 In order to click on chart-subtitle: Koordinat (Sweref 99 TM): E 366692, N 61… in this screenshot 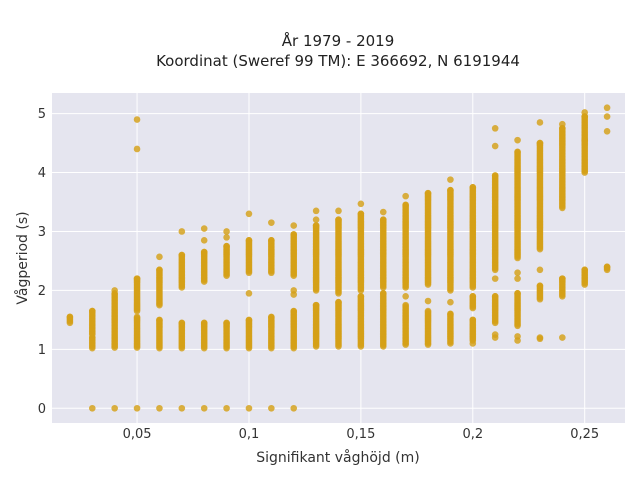, I will do `click(338, 61)`.